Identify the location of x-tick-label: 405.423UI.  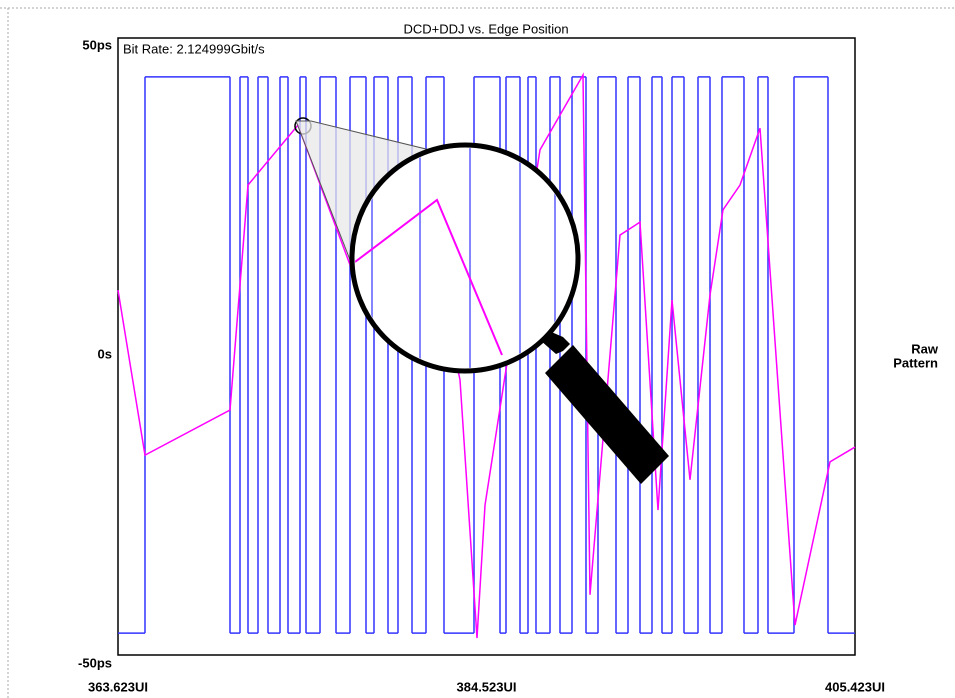
(855, 686).